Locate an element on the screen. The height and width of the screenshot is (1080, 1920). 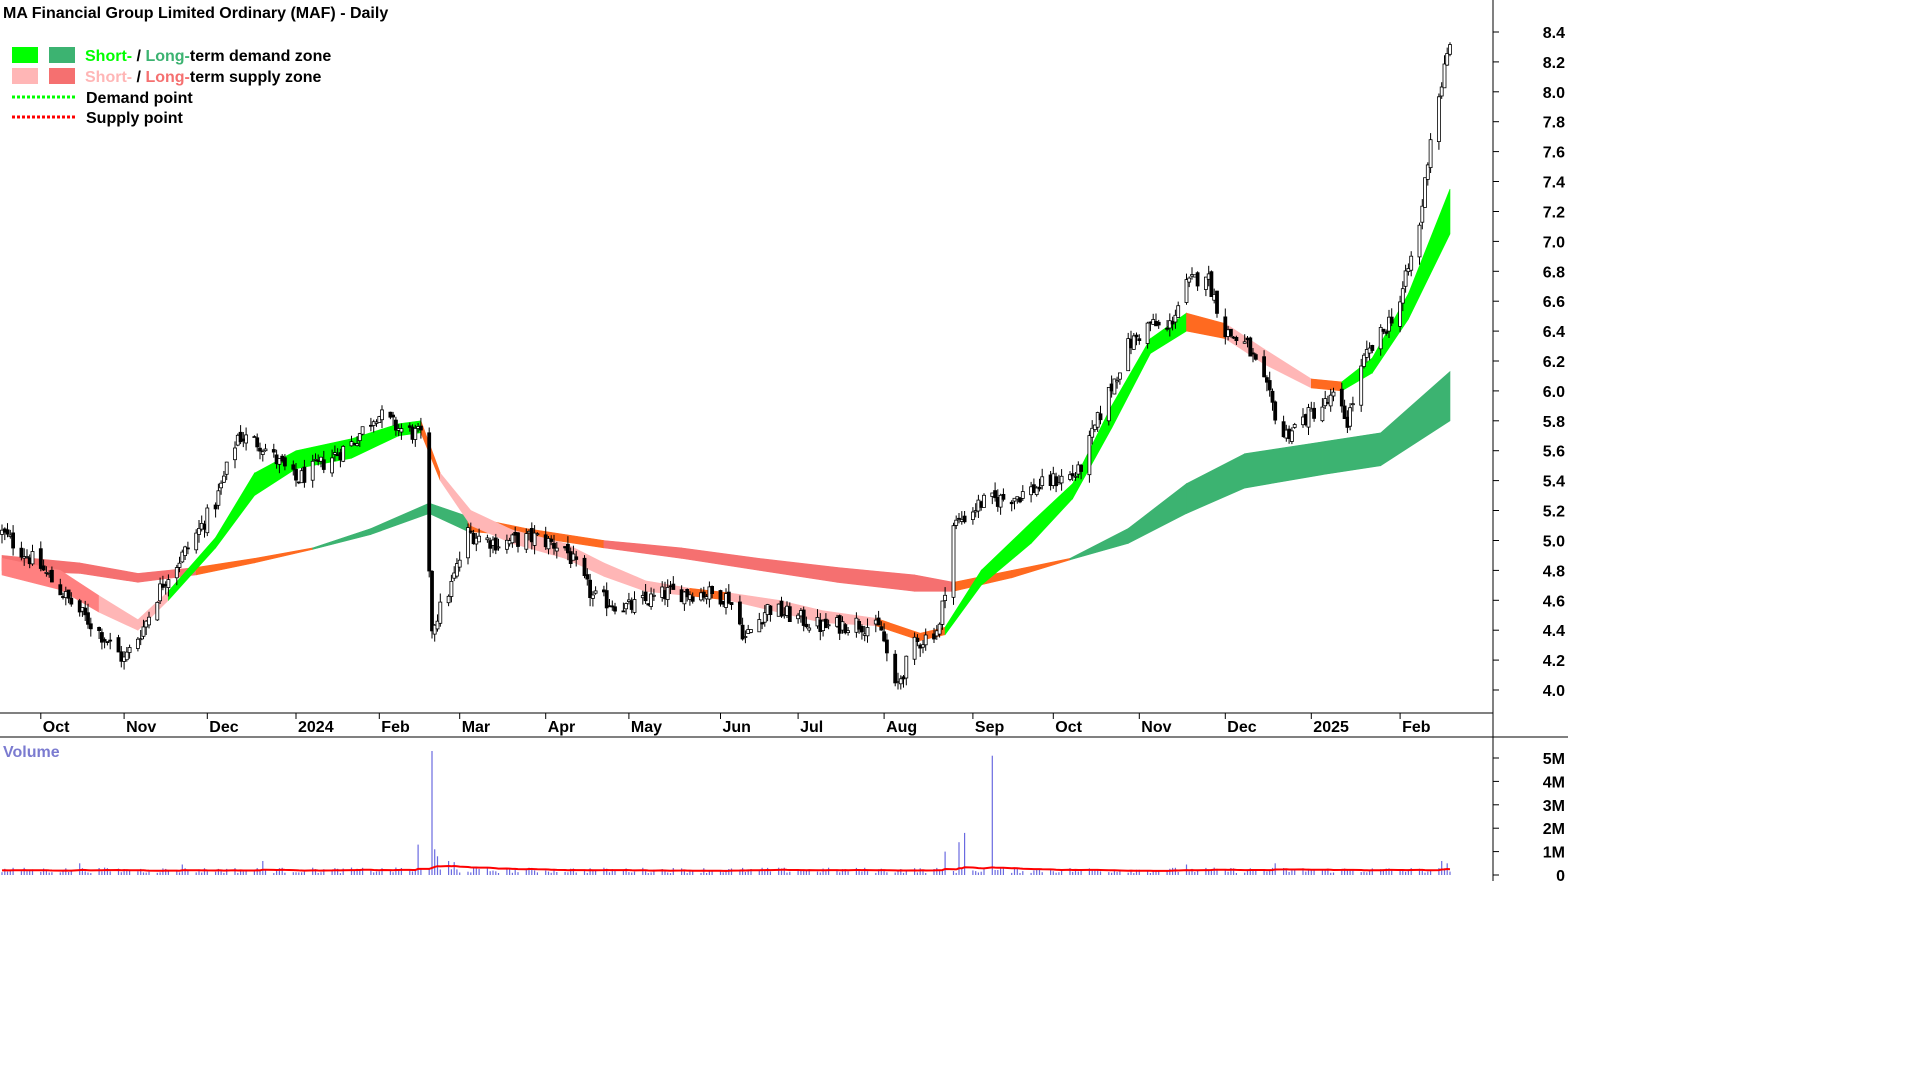
volume-tick-label: 3M is located at coordinates (1554, 806).